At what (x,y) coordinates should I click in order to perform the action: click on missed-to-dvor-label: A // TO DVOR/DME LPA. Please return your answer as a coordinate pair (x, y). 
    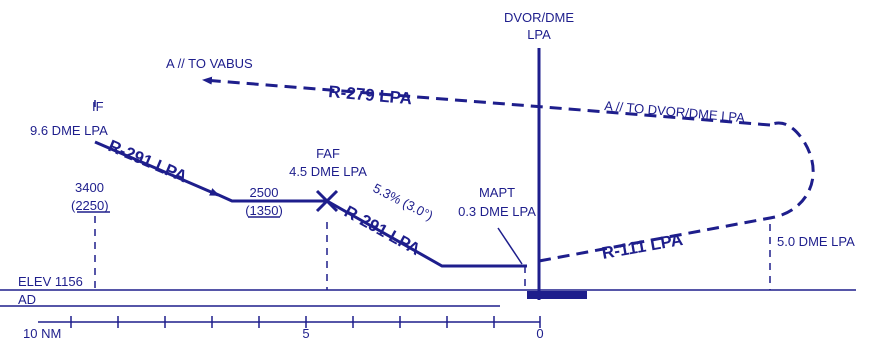
    Looking at the image, I should click on (675, 111).